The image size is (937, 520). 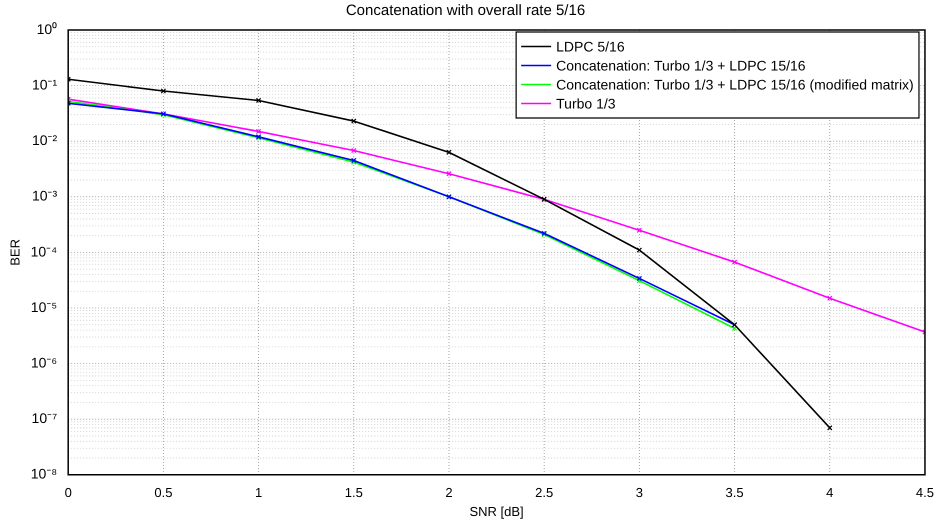 What do you see at coordinates (590, 46) in the screenshot?
I see `legend-label: LDPC 5/16` at bounding box center [590, 46].